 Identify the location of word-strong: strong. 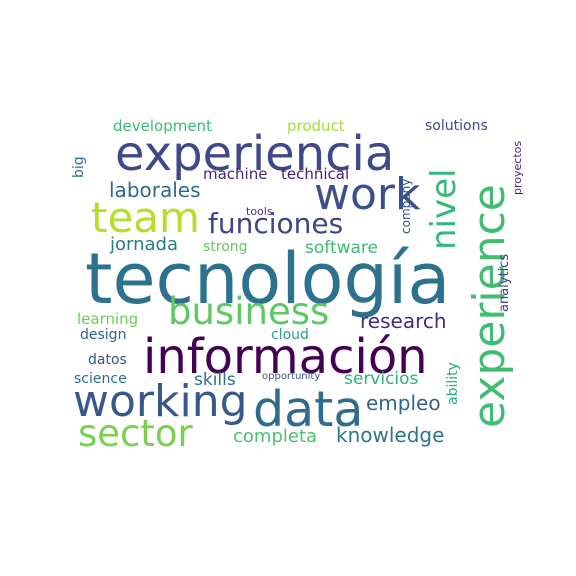
(225, 247).